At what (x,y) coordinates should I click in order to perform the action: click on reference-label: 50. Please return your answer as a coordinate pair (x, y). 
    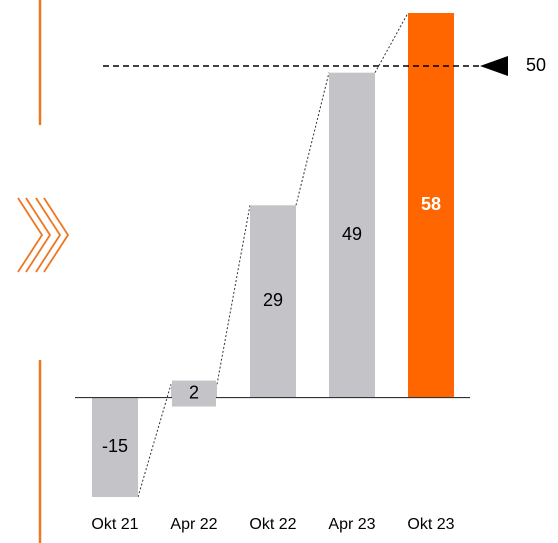
    Looking at the image, I should click on (536, 65).